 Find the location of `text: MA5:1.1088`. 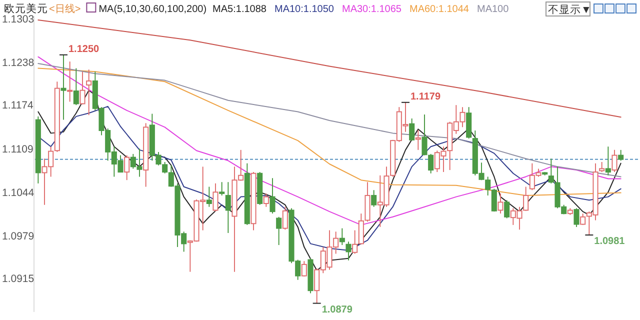

text: MA5:1.1088 is located at coordinates (239, 9).